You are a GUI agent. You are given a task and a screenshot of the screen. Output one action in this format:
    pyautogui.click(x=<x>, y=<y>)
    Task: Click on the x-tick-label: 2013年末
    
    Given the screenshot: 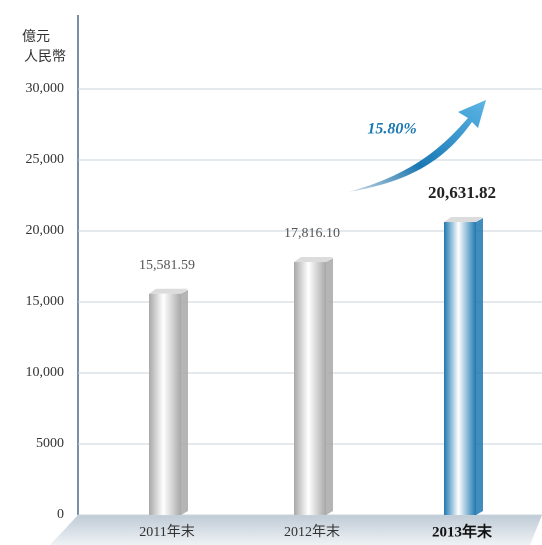 What is the action you would take?
    pyautogui.click(x=462, y=531)
    